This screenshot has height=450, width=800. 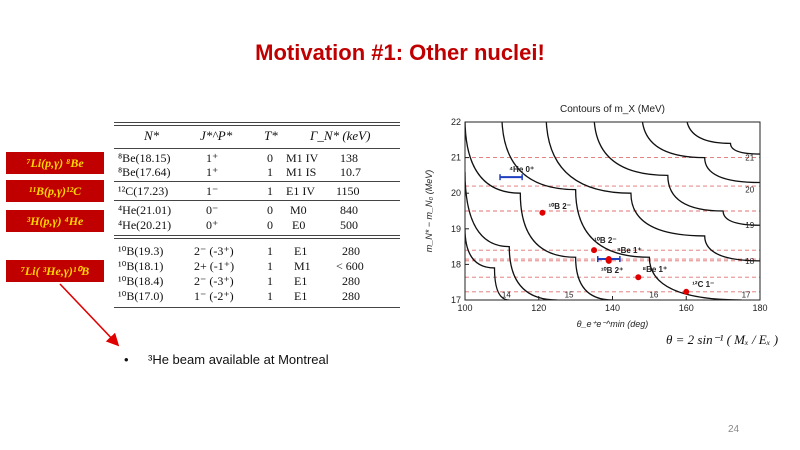 I want to click on x-tick-label: 120, so click(x=538, y=308).